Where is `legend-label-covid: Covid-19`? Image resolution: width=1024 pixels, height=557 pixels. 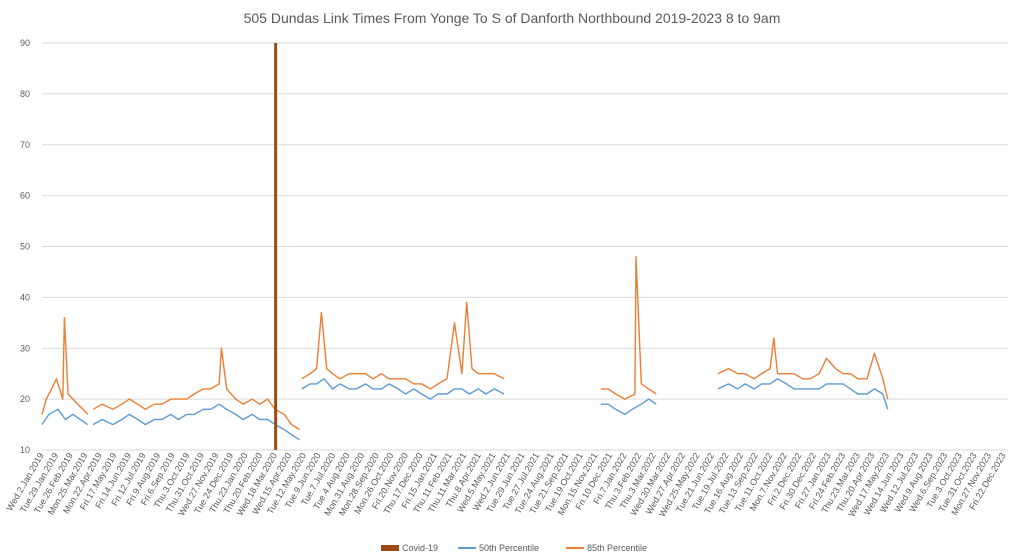 legend-label-covid: Covid-19 is located at coordinates (420, 548).